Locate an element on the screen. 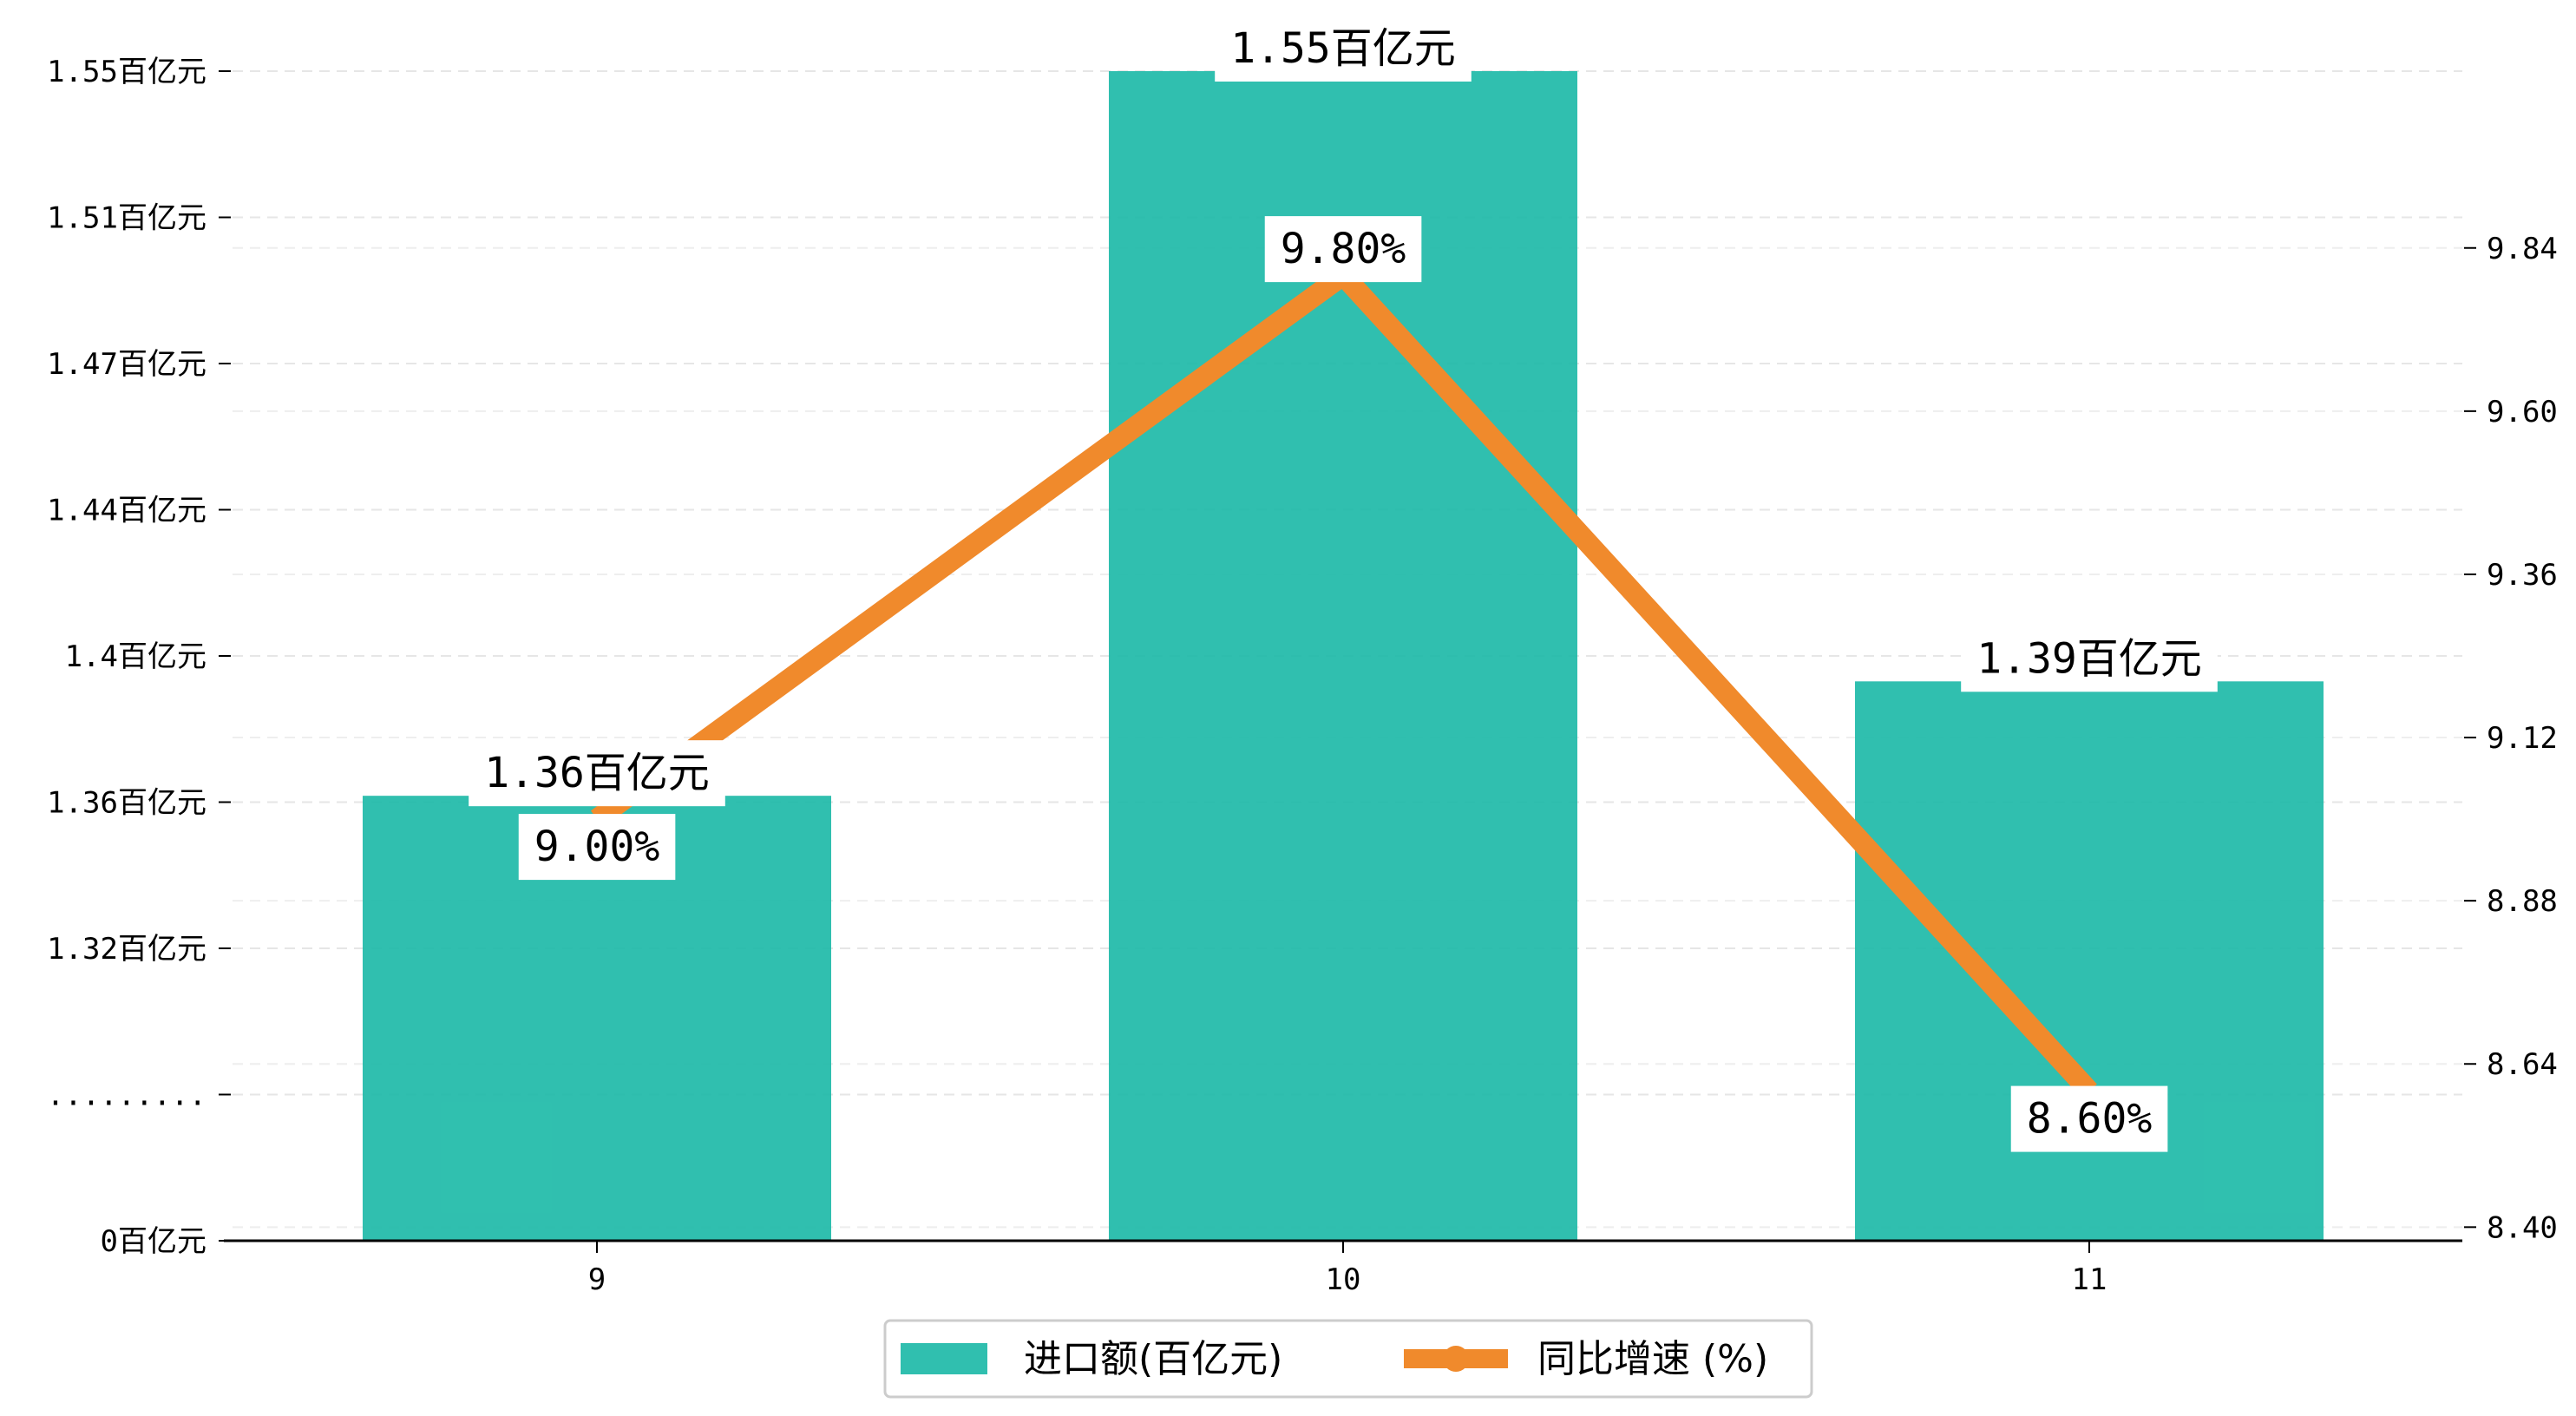 The image size is (2576, 1416). y-left-tick-label: 1.32百亿元 is located at coordinates (126, 949).